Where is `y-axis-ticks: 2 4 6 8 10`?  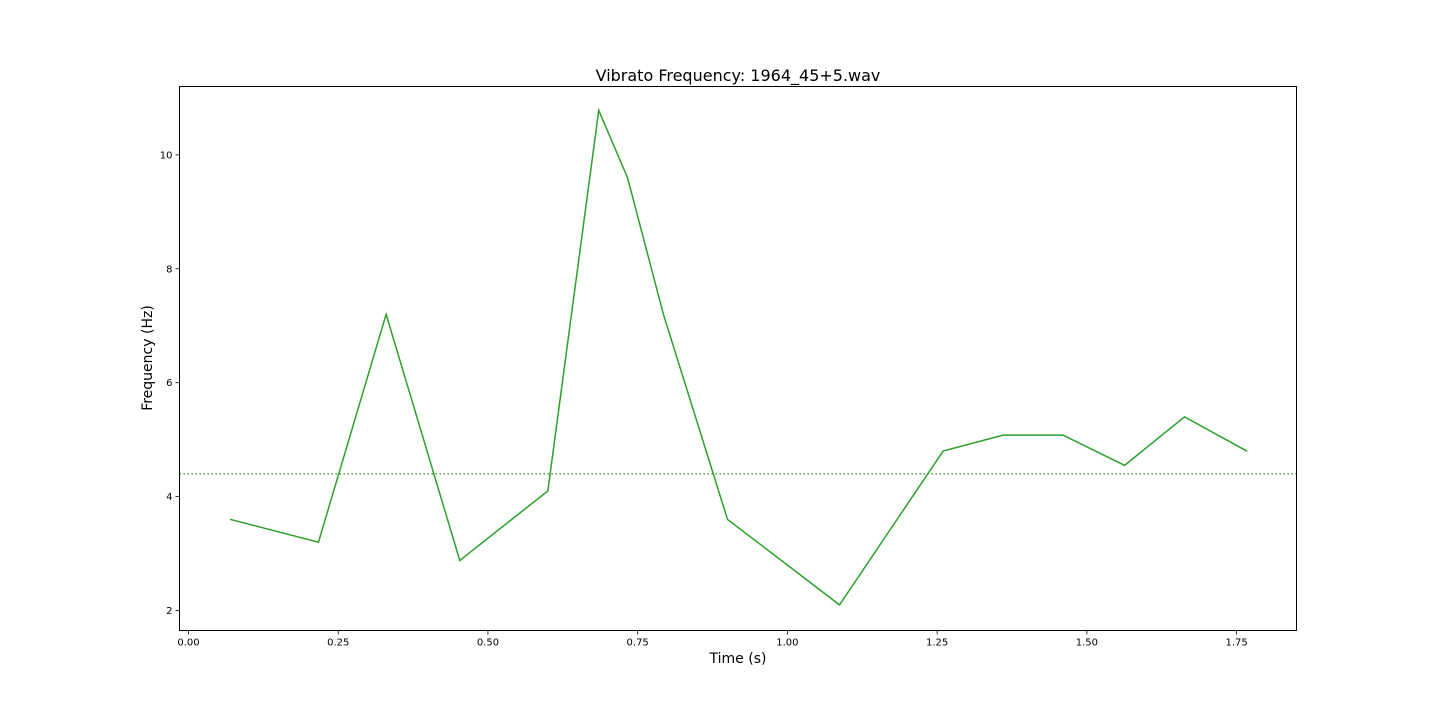 y-axis-ticks: 2 4 6 8 10 is located at coordinates (170, 383).